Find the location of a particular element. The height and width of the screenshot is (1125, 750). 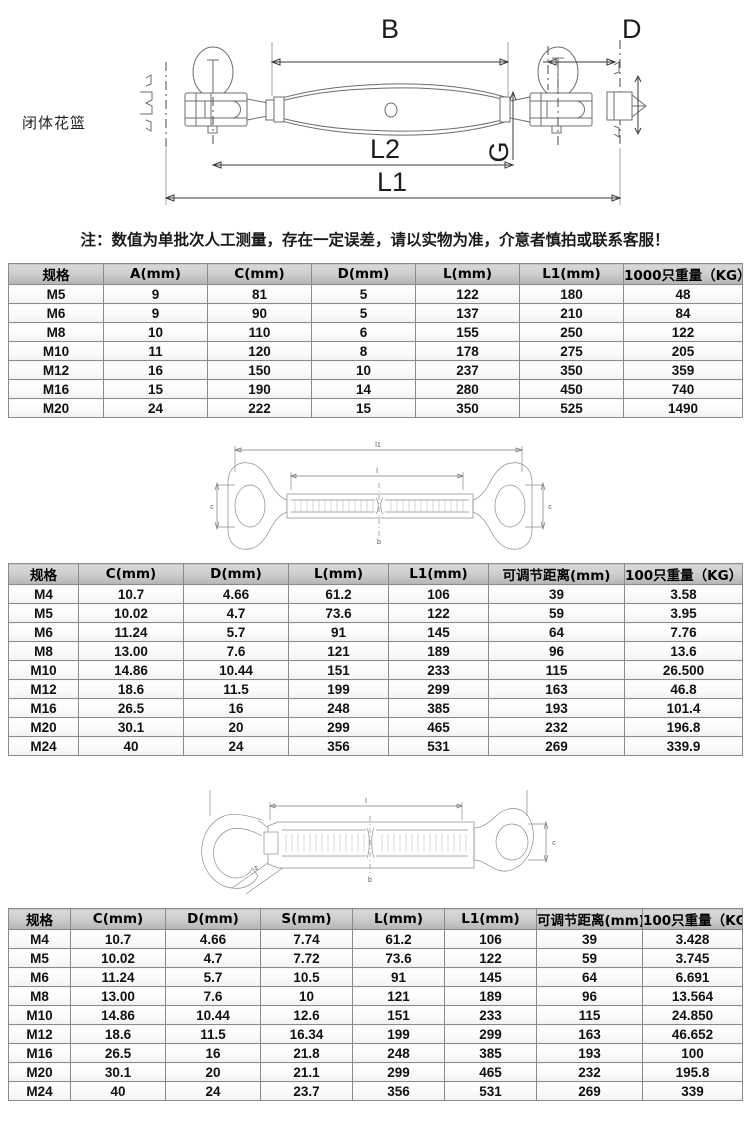

cell-value: 16.34 is located at coordinates (306, 1034).